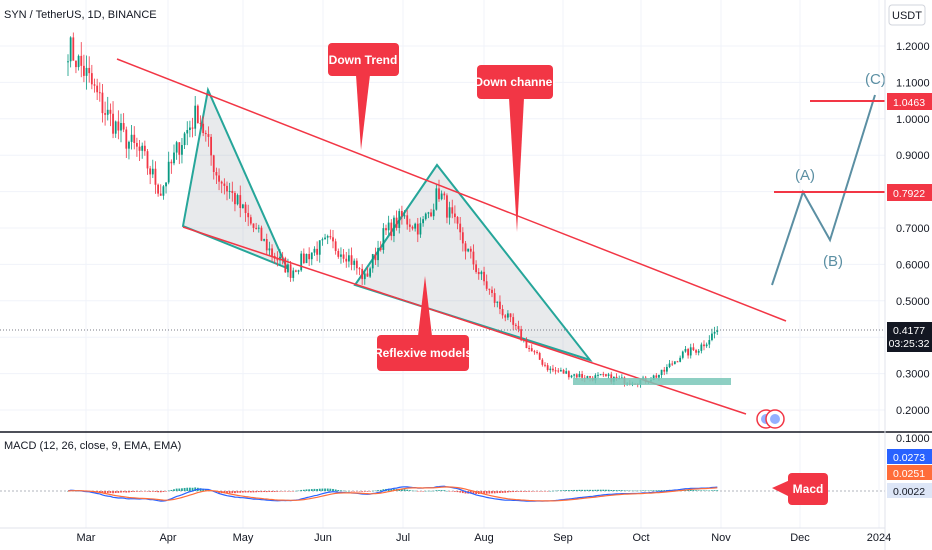 The height and width of the screenshot is (550, 932). What do you see at coordinates (484, 538) in the screenshot?
I see `time-tick-label: Aug` at bounding box center [484, 538].